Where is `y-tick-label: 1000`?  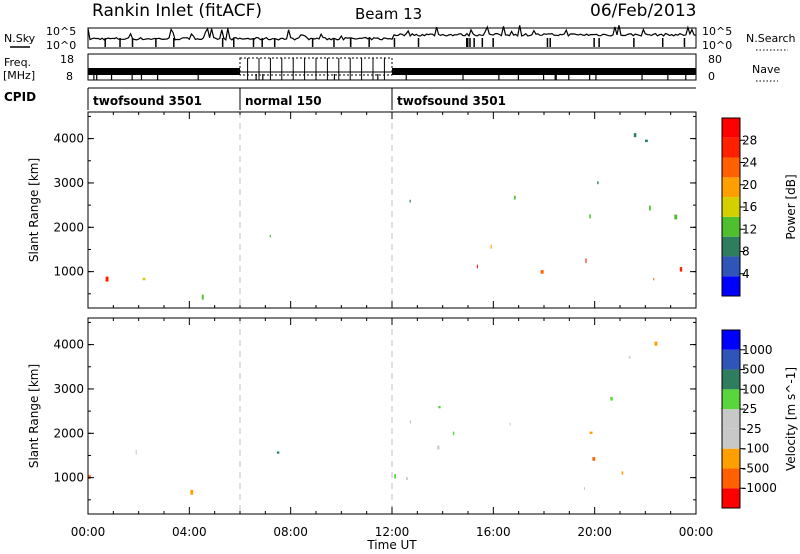
y-tick-label: 1000 is located at coordinates (68, 478).